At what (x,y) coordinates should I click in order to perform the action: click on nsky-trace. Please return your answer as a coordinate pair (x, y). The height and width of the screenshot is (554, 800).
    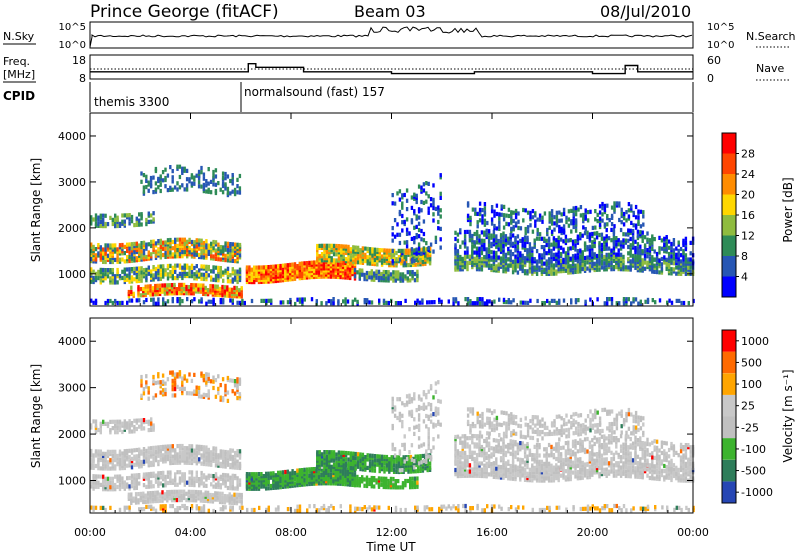
    Looking at the image, I should click on (391, 37).